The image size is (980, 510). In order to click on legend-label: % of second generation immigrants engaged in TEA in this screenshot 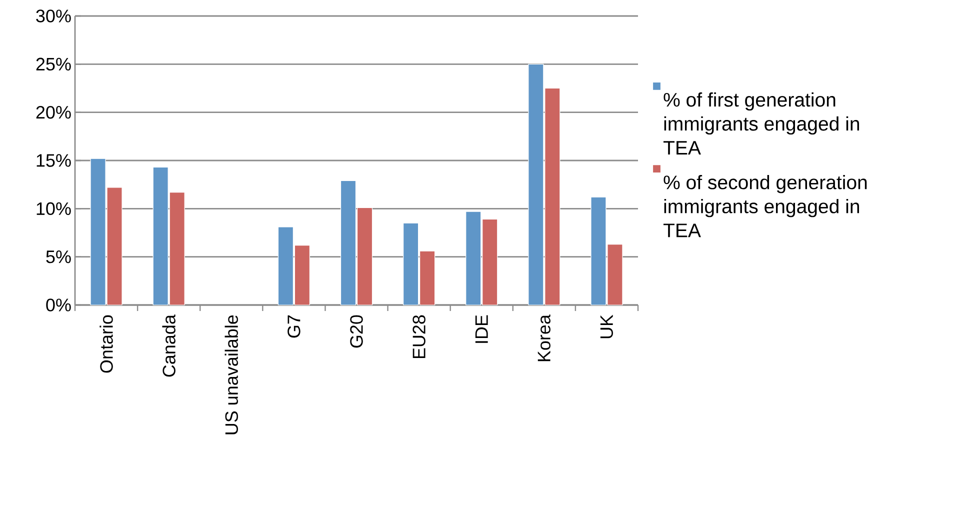, I will do `click(765, 206)`.